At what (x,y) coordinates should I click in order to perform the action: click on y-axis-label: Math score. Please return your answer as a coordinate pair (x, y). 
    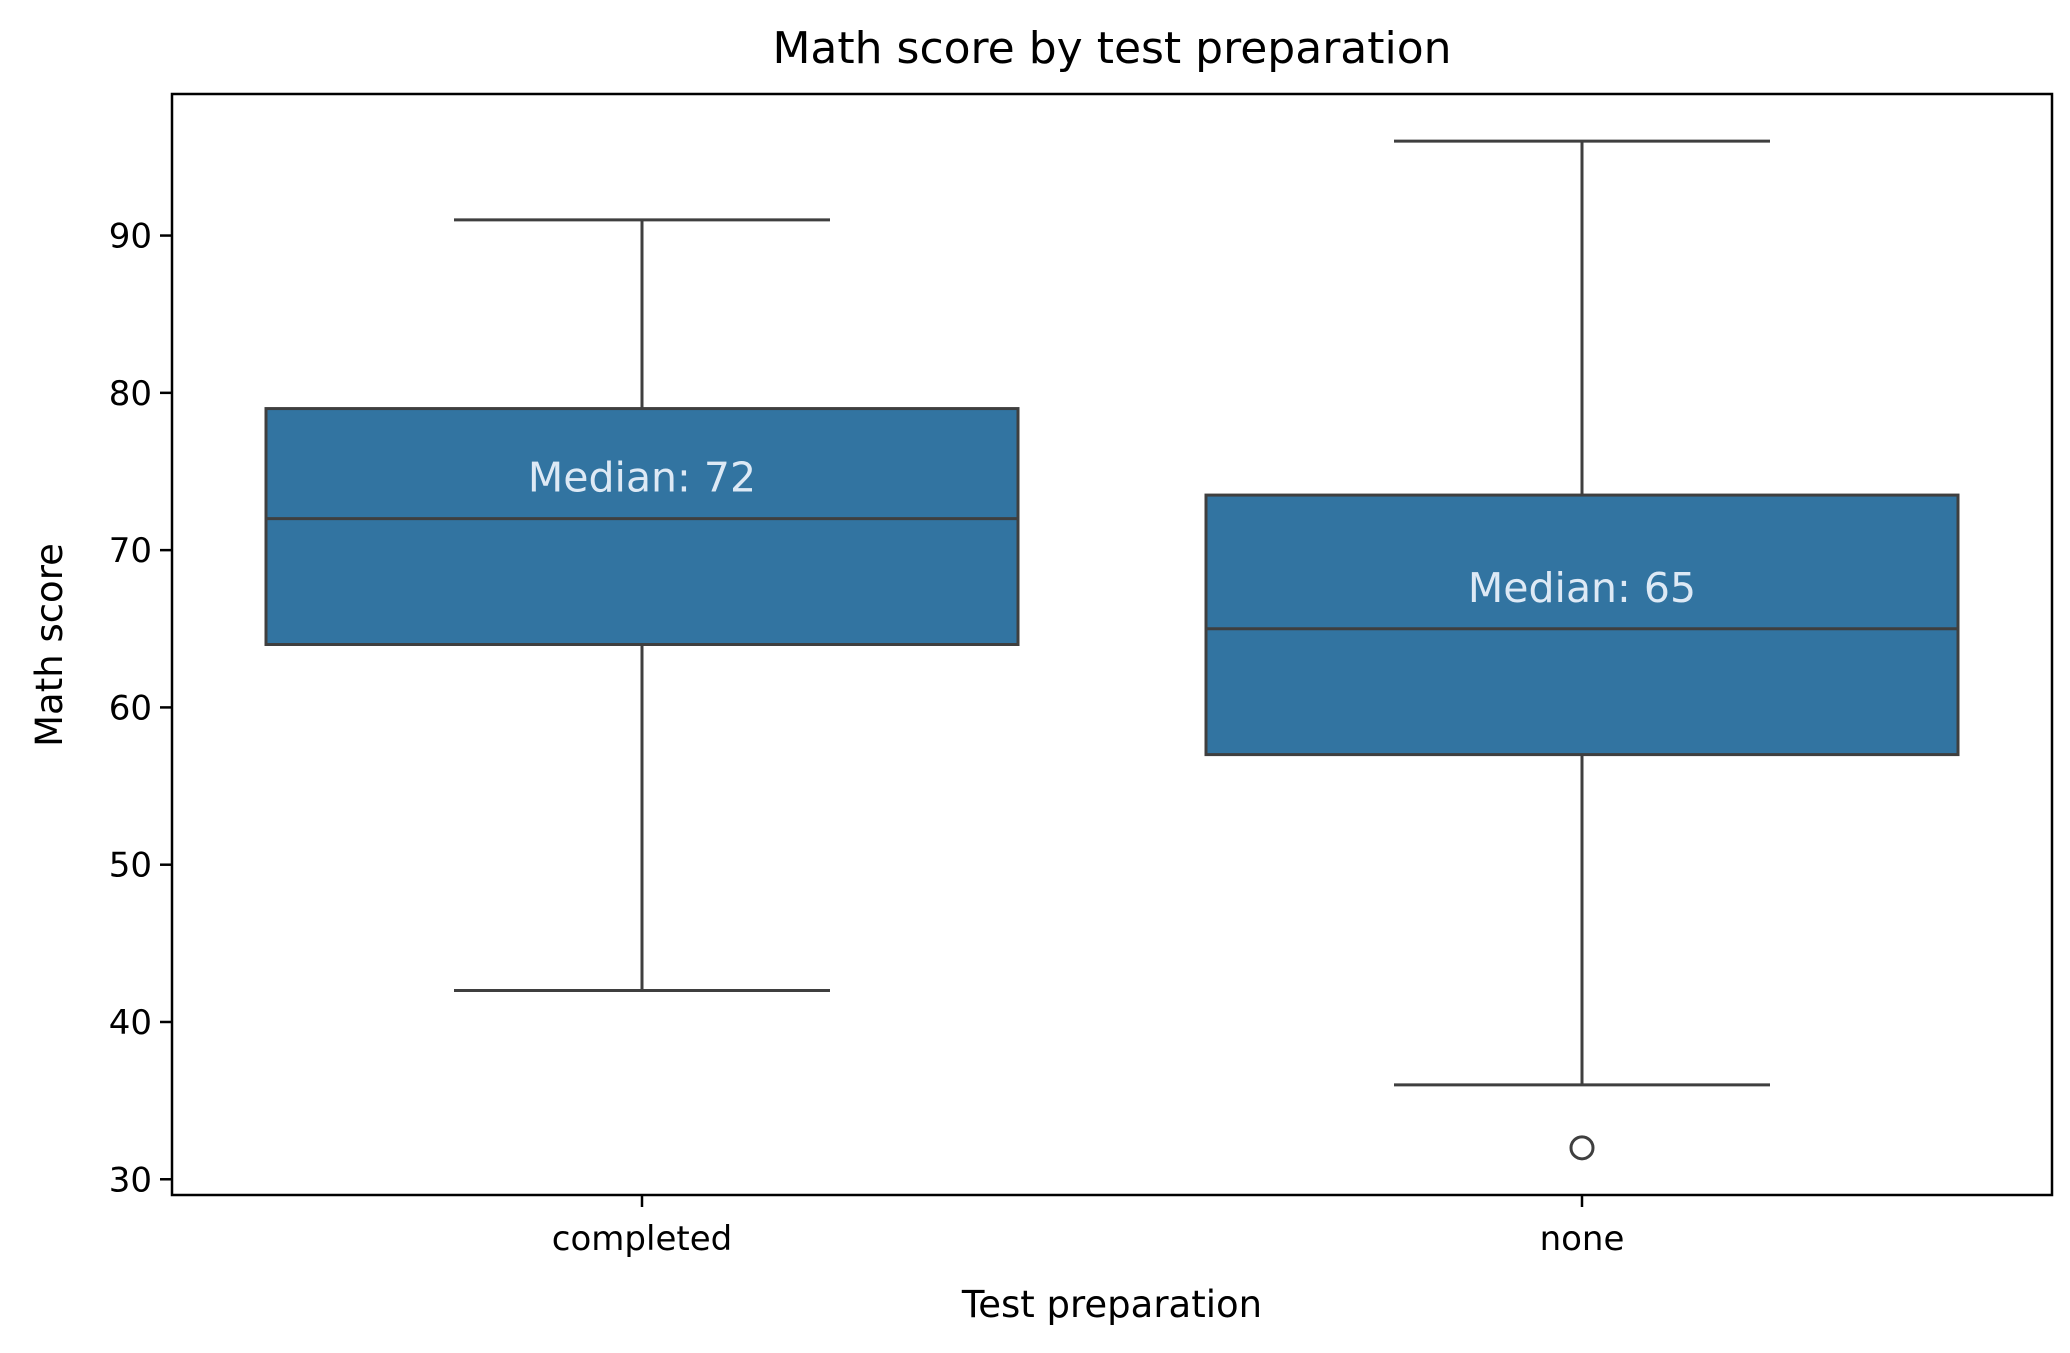
    Looking at the image, I should click on (49, 645).